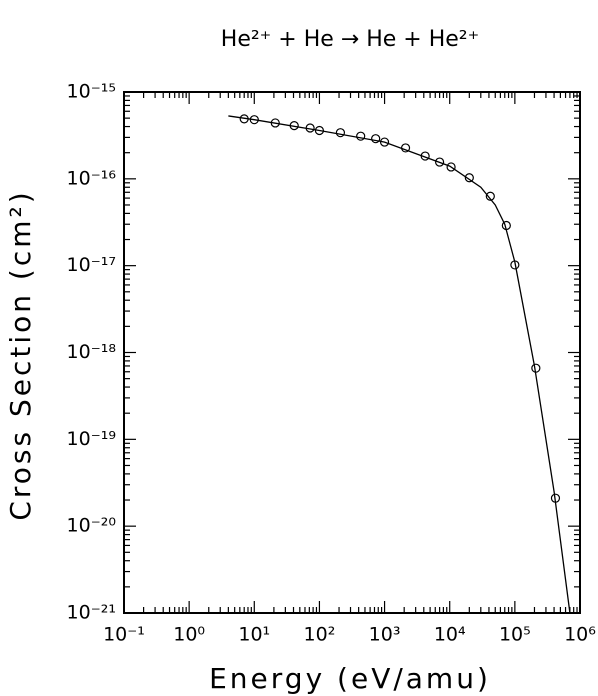  I want to click on x-tick-label: 10⁵, so click(515, 635).